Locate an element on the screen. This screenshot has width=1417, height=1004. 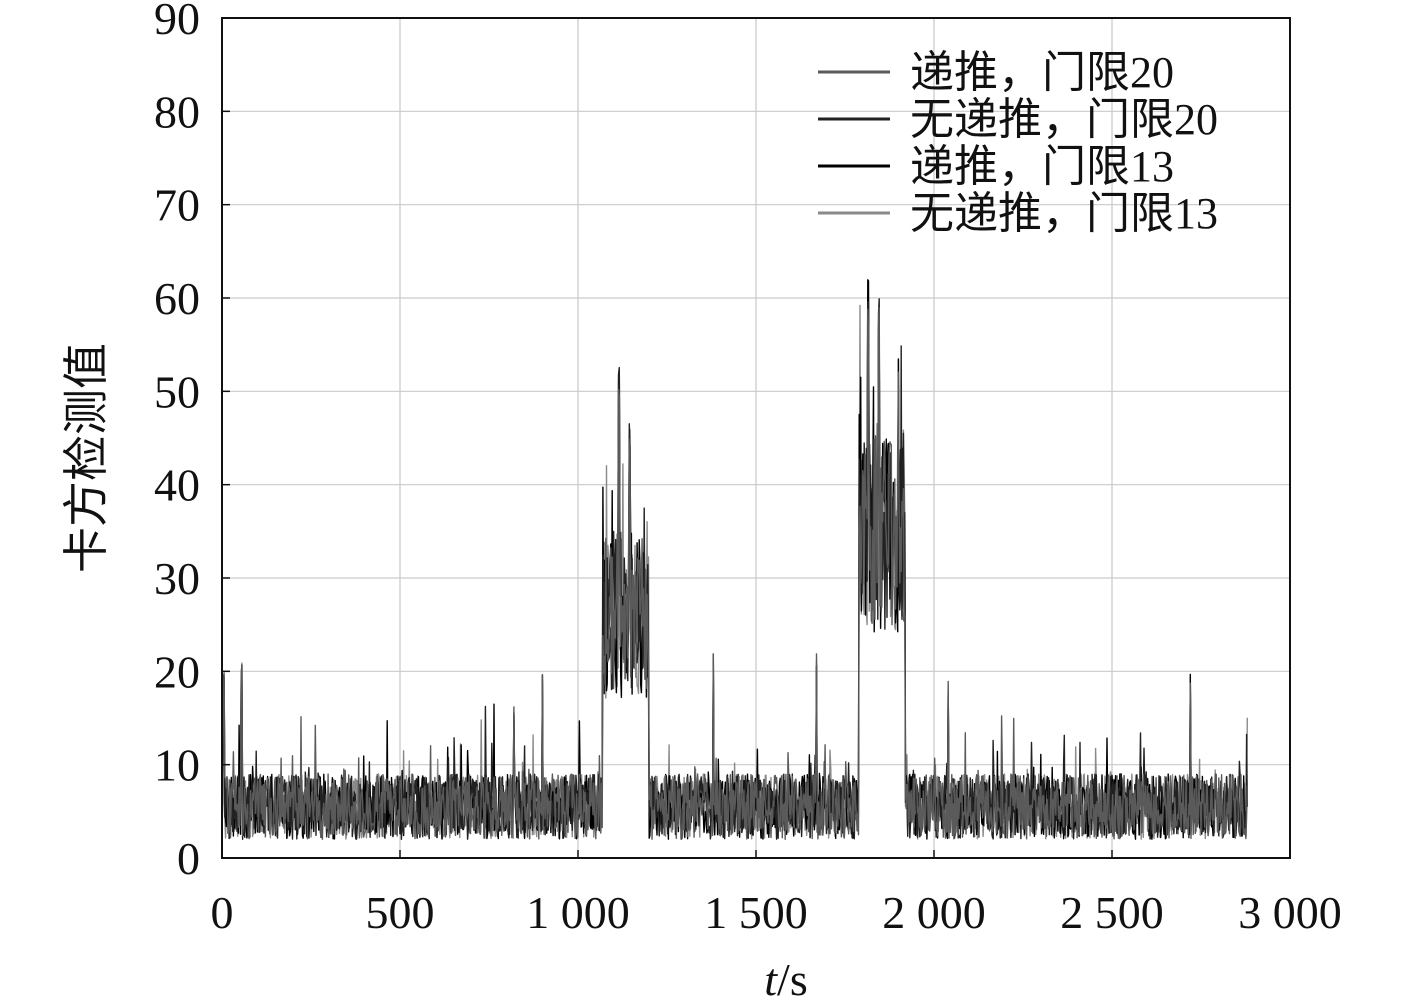
y-tick-label: 0 is located at coordinates (188, 858).